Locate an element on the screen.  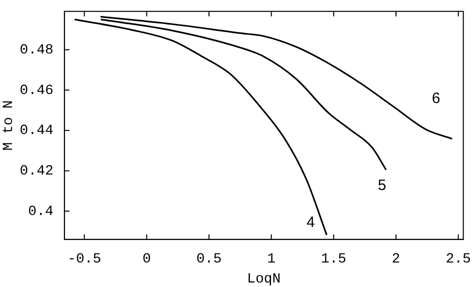
x-tick-label: -0.5 is located at coordinates (85, 260).